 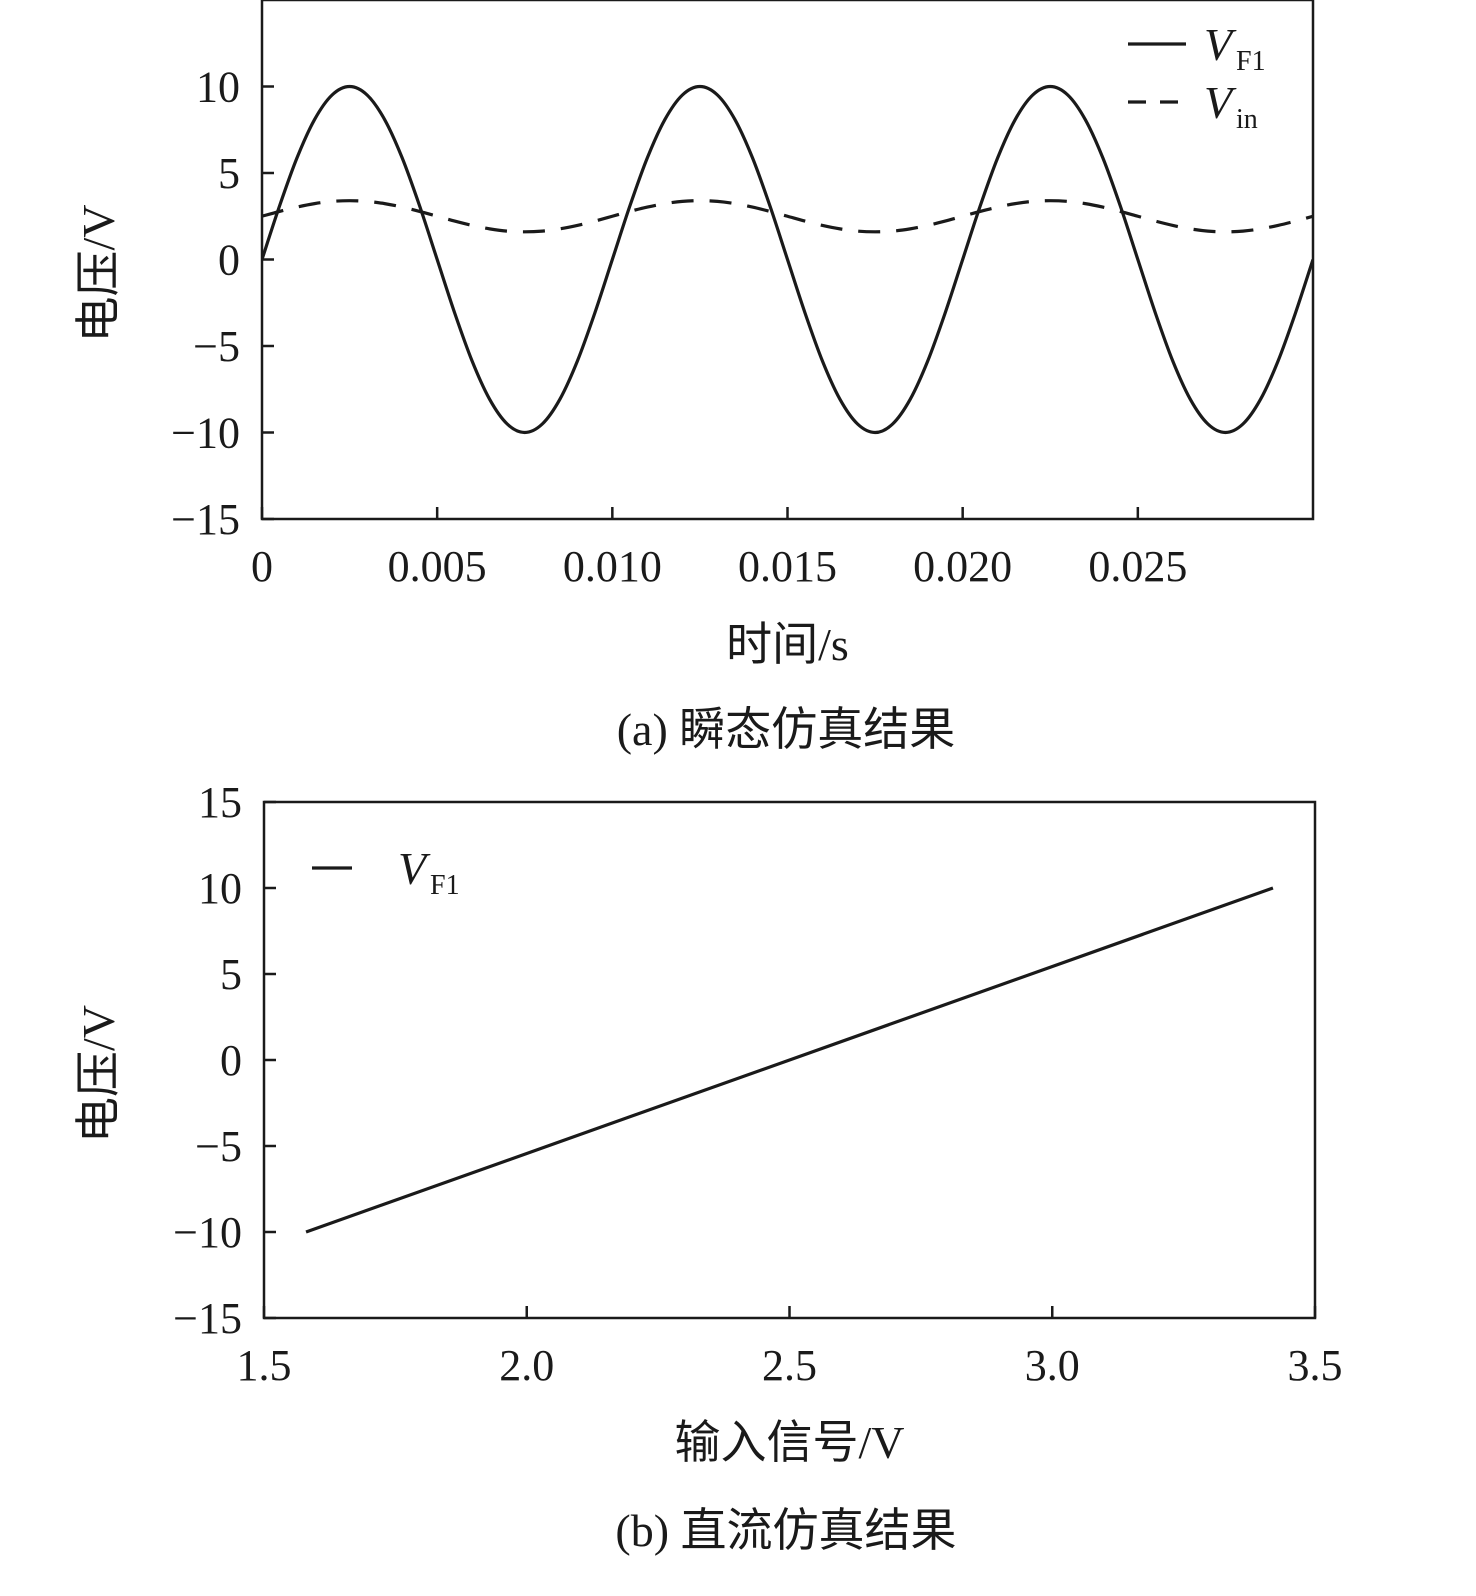 I want to click on x-tick-label: 0, so click(x=262, y=566).